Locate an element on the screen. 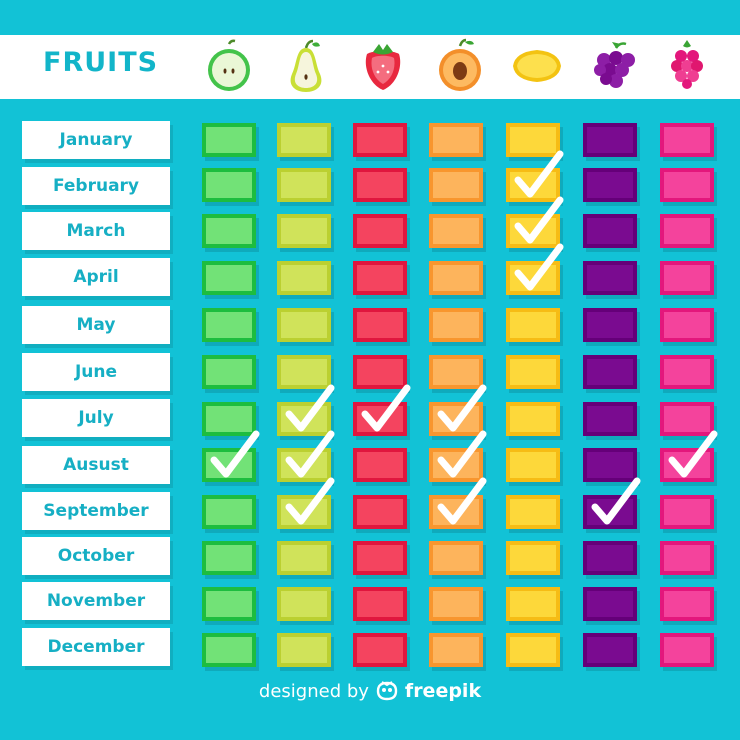  strawberry-icon is located at coordinates (383, 67).